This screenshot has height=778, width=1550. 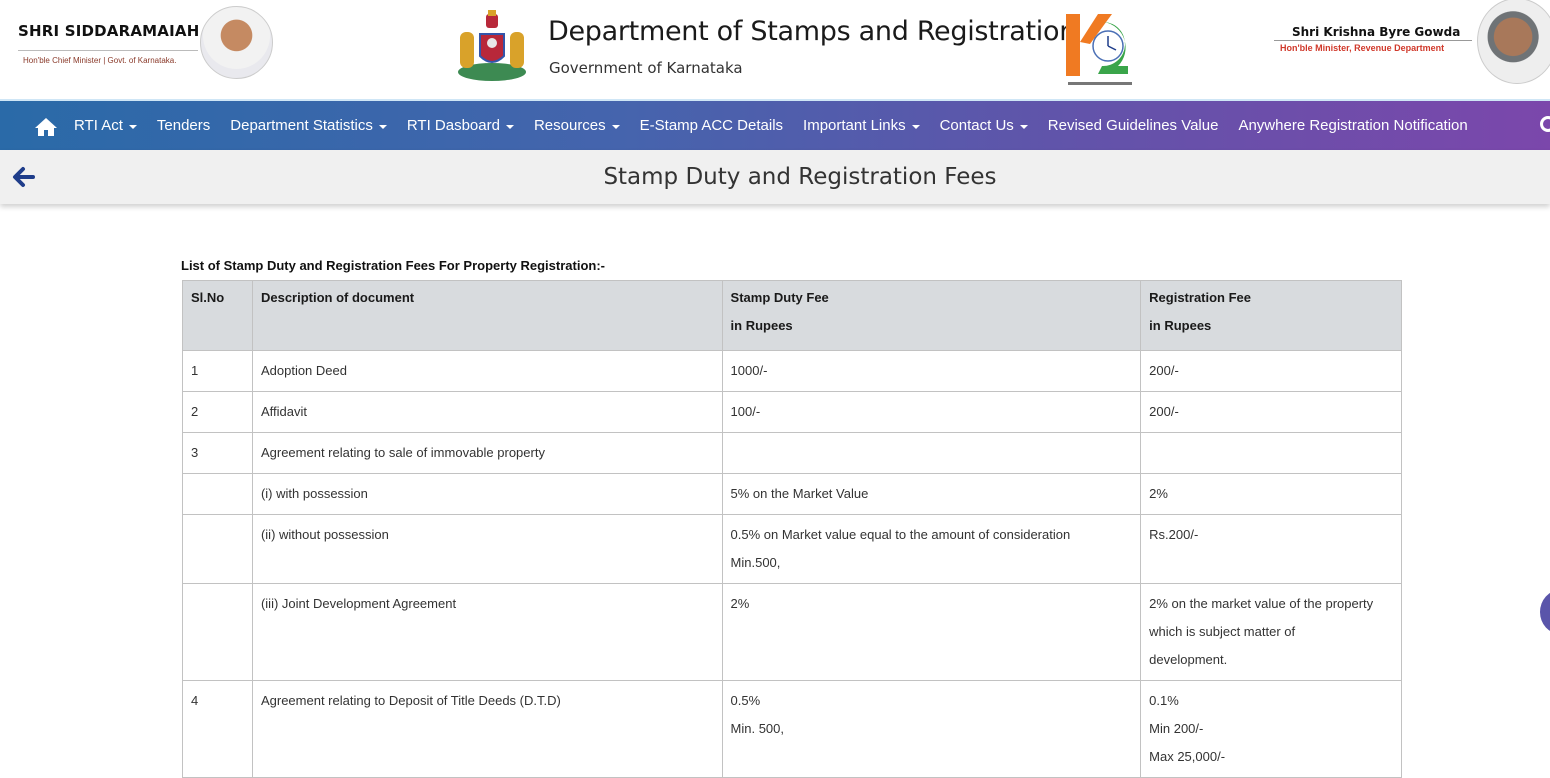 I want to click on cell-registration-fee: Rs.200/-, so click(x=1271, y=549).